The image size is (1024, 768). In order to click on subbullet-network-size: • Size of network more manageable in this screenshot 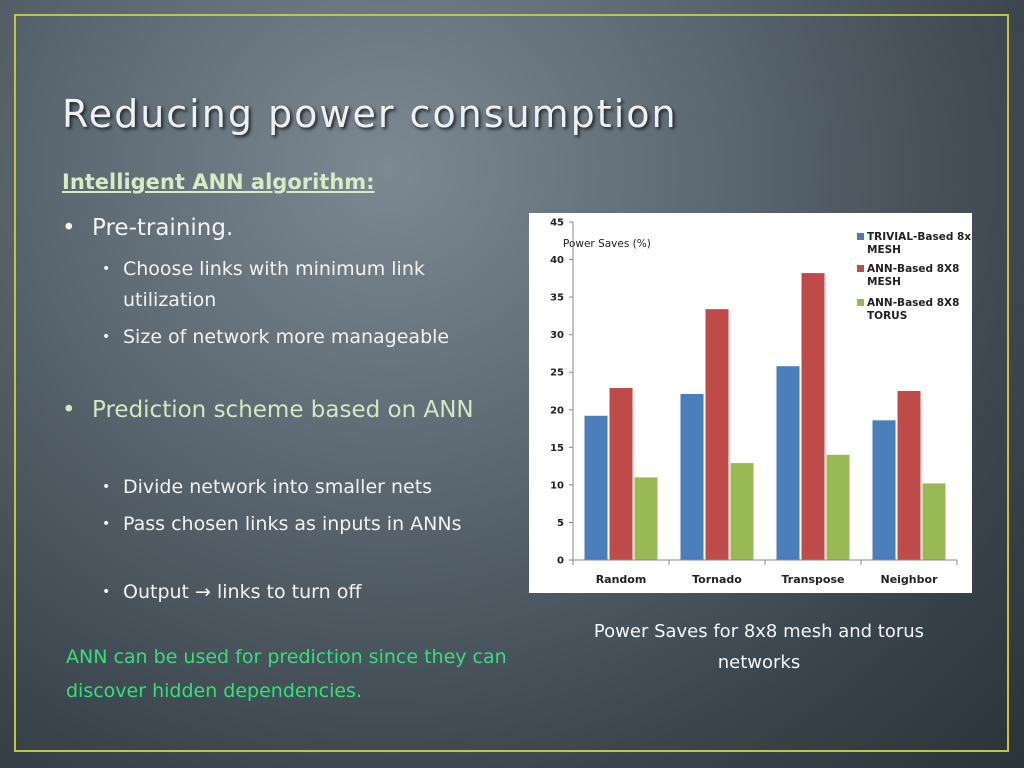, I will do `click(297, 337)`.